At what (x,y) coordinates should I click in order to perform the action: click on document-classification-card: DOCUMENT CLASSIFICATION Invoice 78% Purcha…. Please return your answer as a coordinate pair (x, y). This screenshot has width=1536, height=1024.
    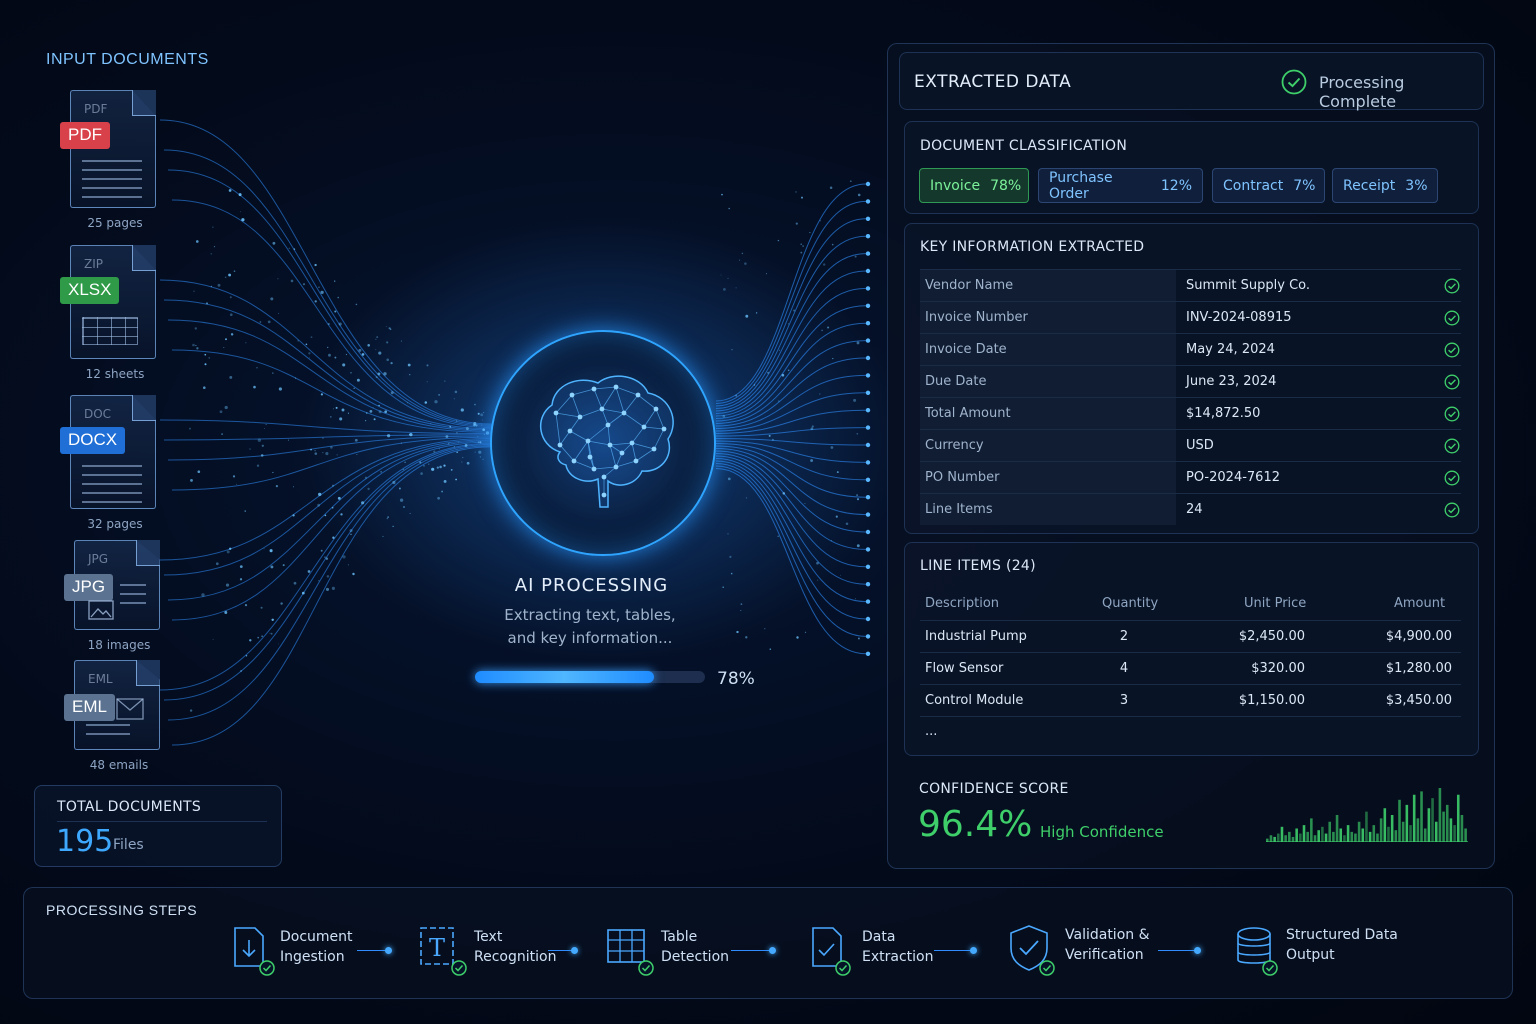
    Looking at the image, I should click on (1191, 167).